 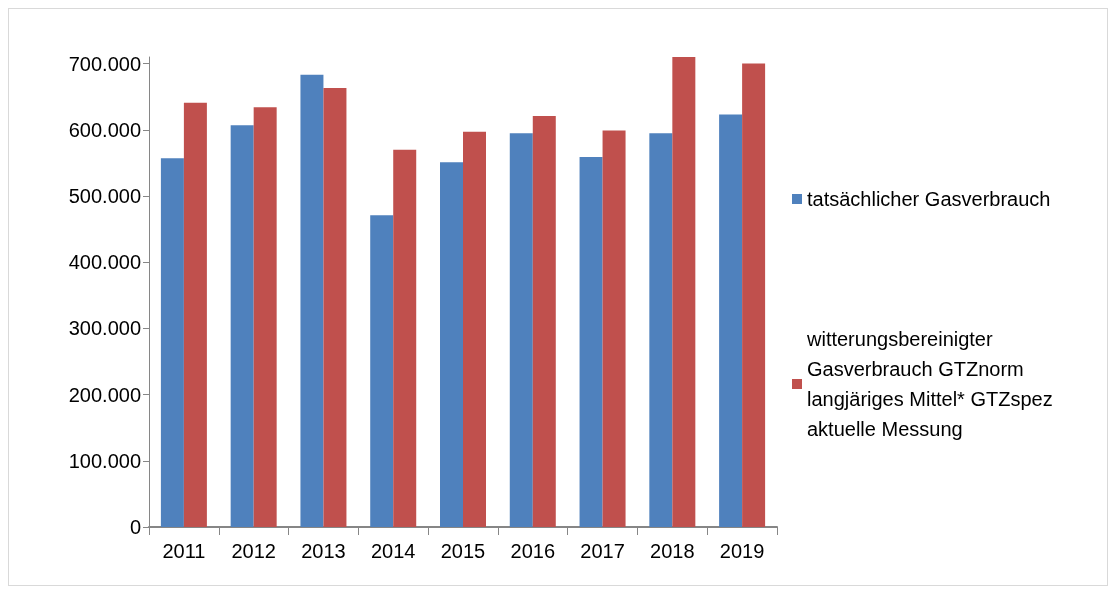 What do you see at coordinates (929, 199) in the screenshot?
I see `legend-label: tatsächlicher Gasverbrauch` at bounding box center [929, 199].